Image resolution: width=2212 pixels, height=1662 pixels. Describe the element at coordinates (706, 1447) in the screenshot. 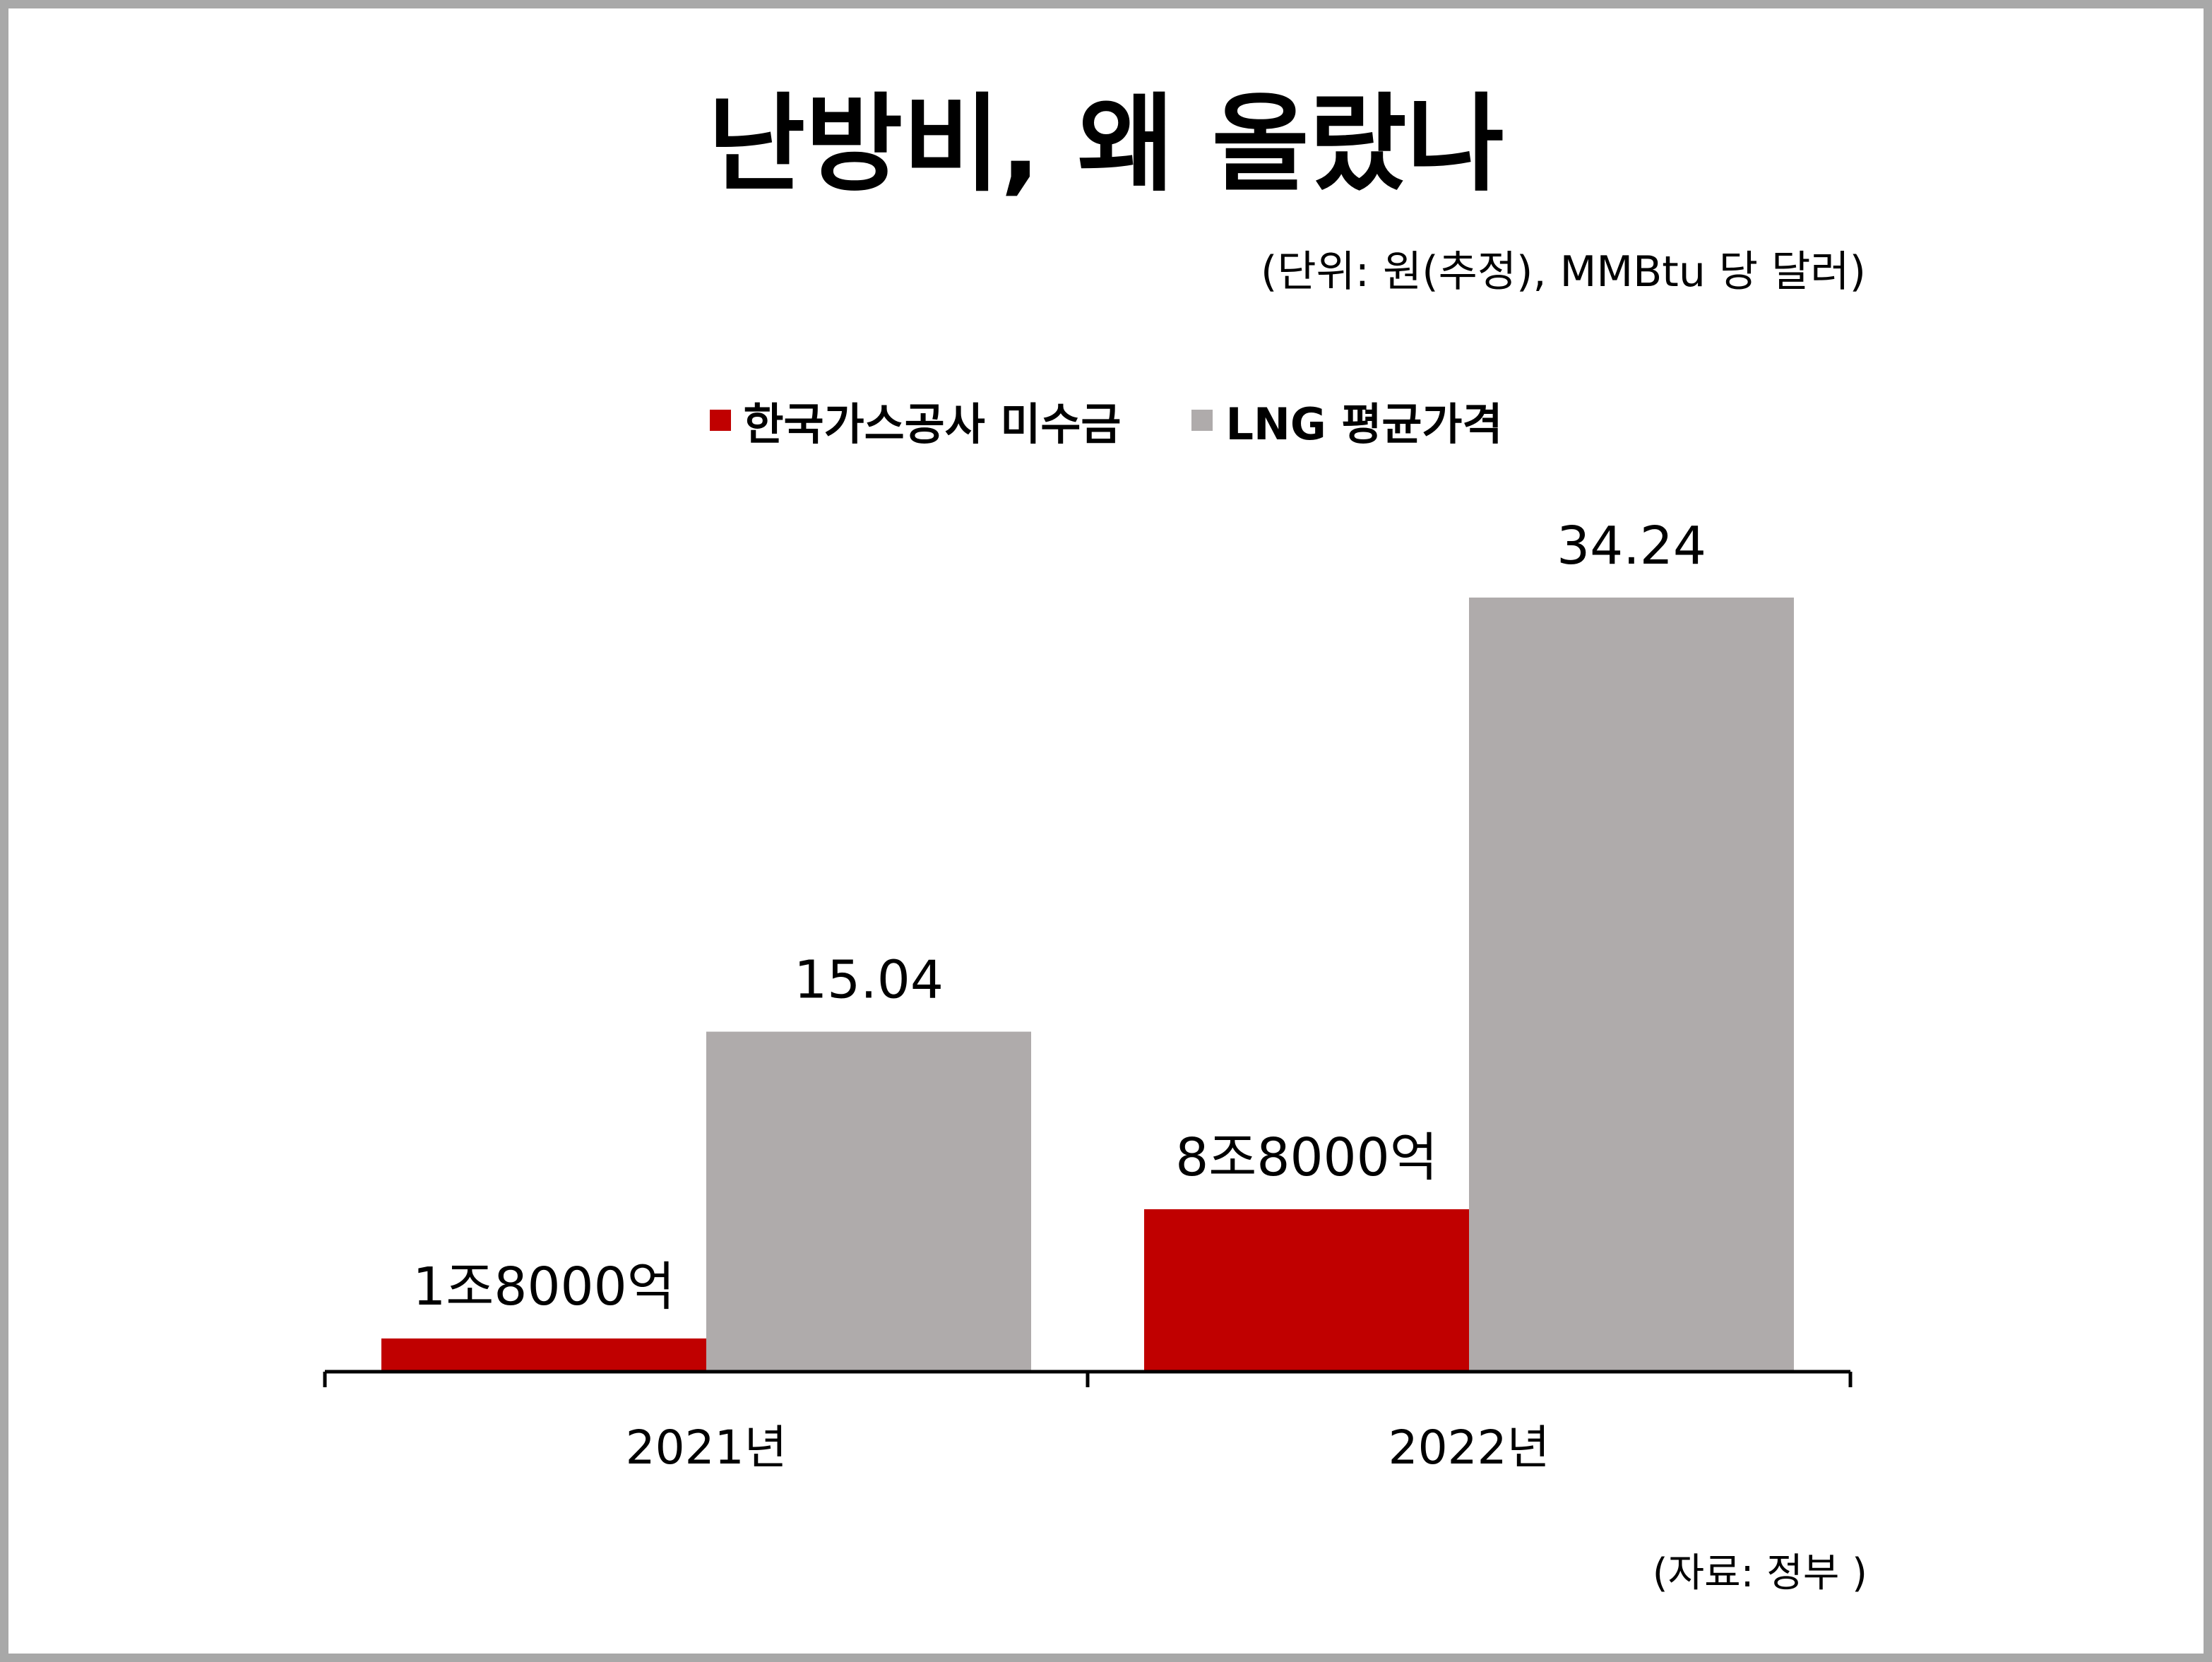

I see `x-tick-label-1: 2021년` at that location.